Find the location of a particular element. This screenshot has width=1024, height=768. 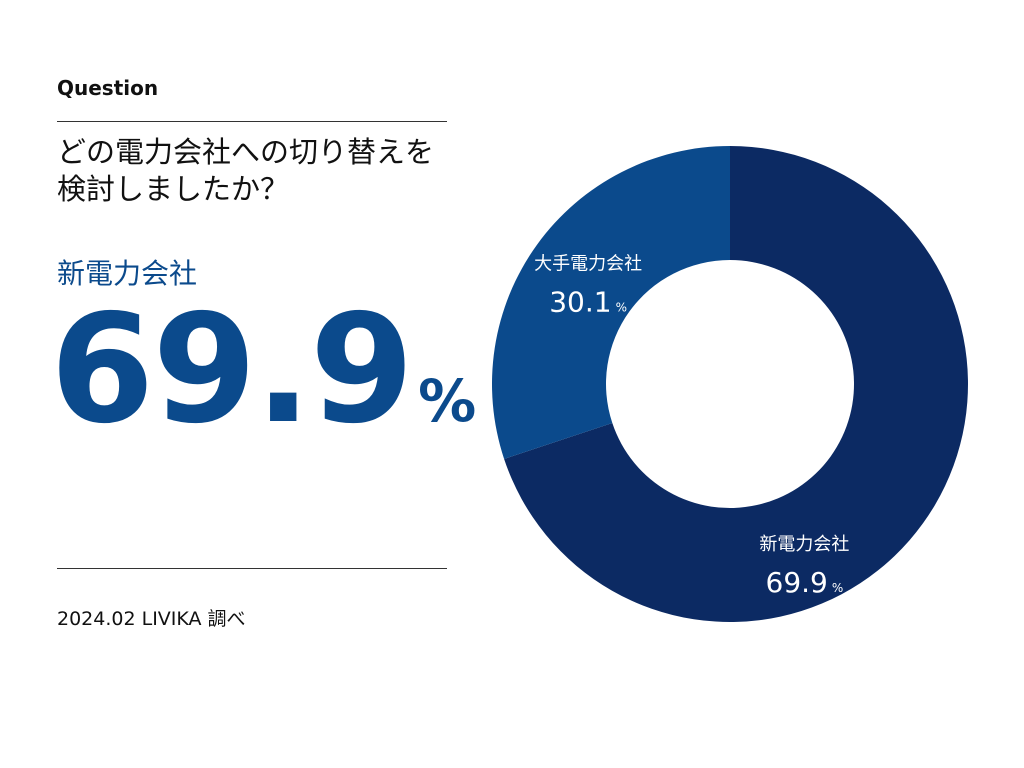

highlight-number: 69.9 is located at coordinates (232, 370).